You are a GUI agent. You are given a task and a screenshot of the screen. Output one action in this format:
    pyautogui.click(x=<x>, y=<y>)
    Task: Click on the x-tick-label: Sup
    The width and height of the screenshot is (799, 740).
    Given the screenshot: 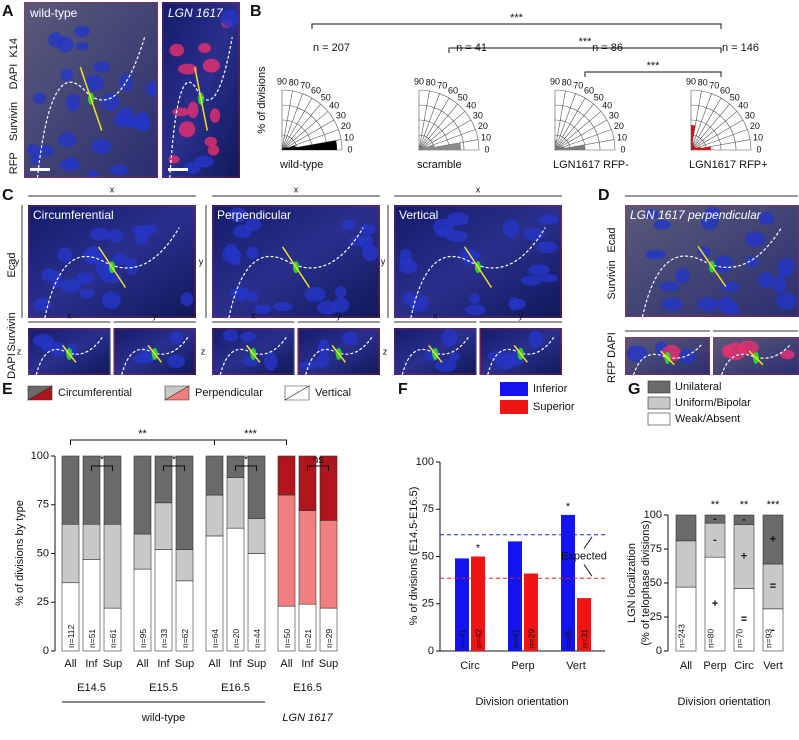 What is the action you would take?
    pyautogui.click(x=113, y=664)
    